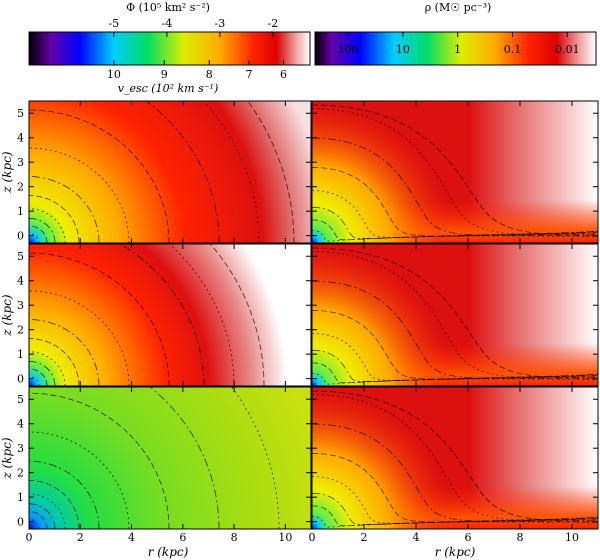 Image resolution: width=600 pixels, height=560 pixels. I want to click on y-axis-label-1: z (kpc), so click(7, 172).